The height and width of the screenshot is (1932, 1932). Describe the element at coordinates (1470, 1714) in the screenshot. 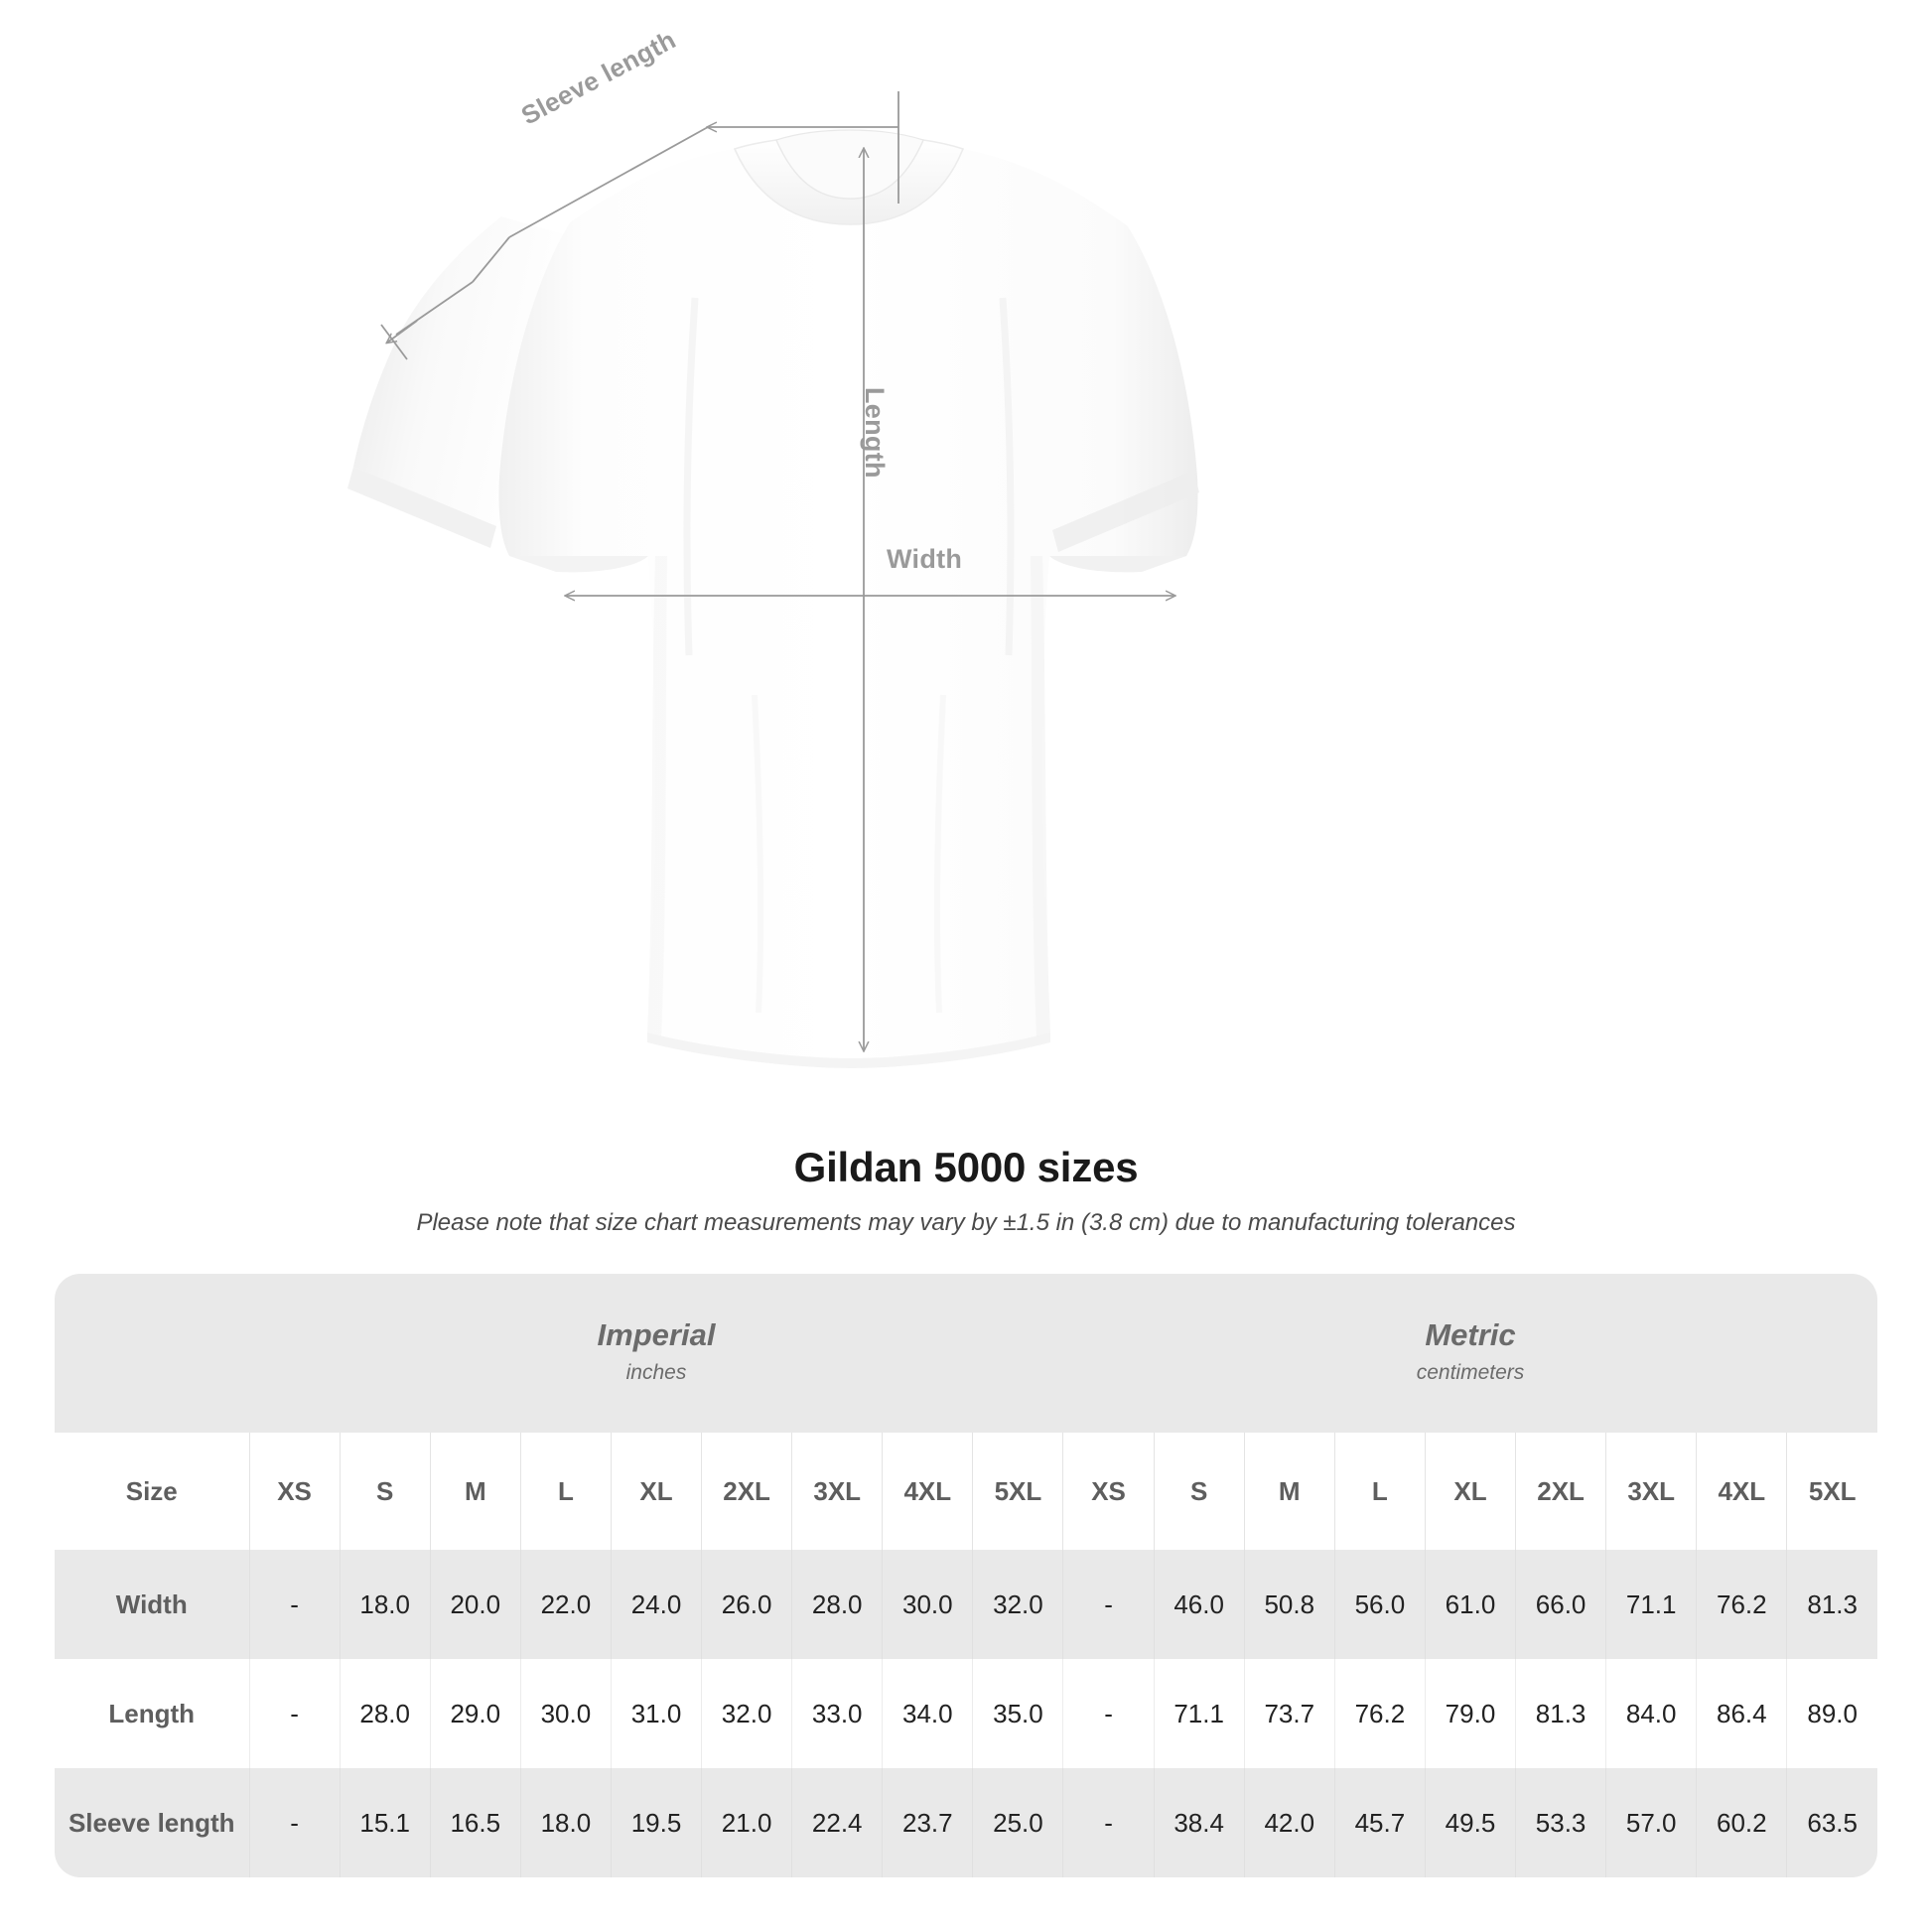

I see `cell-length-metric-xl: 79.0` at that location.